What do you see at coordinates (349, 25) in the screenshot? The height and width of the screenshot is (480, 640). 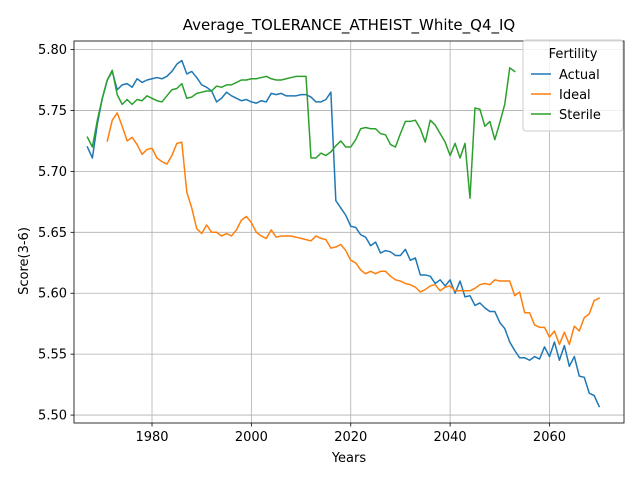 I see `chart-title: Average_TOLERANCE_ATHEIST_White_Q4_IQ` at bounding box center [349, 25].